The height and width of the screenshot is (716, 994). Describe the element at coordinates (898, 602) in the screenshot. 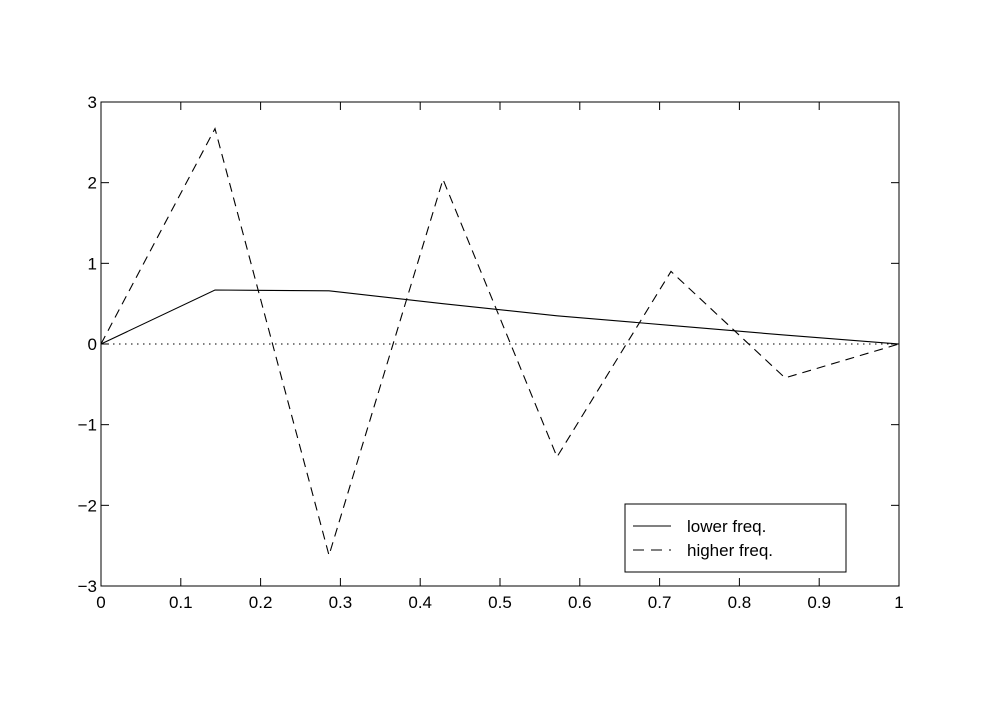

I see `x-tick-label: 1` at that location.